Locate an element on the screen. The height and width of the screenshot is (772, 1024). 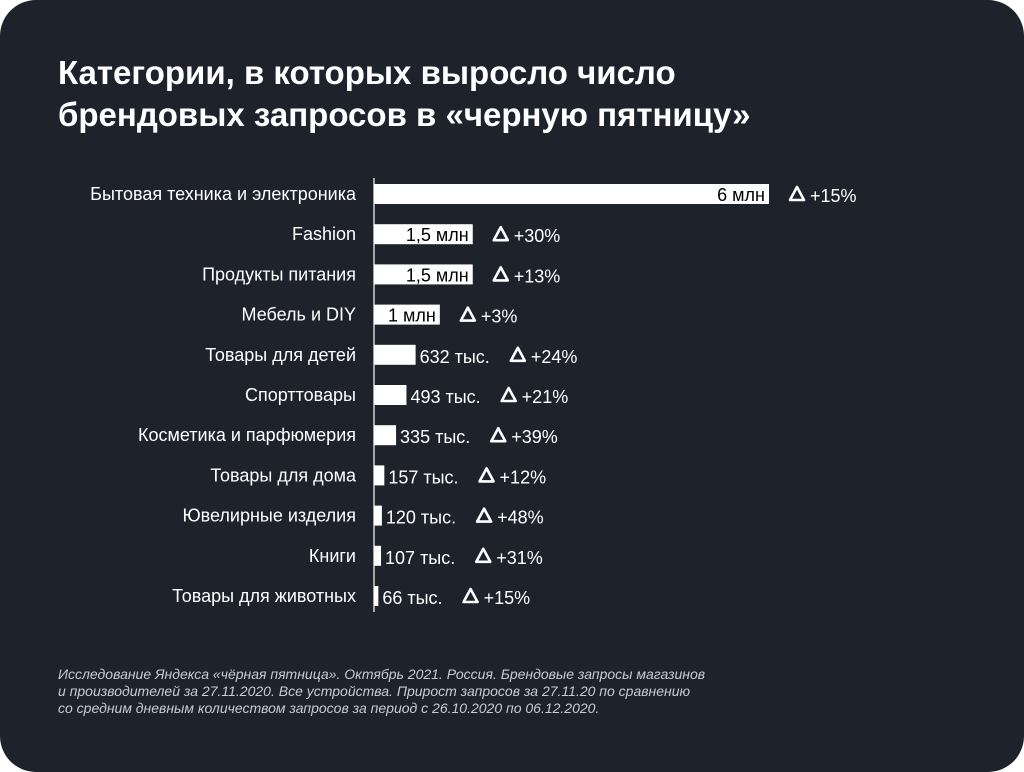
growth-label: +3% is located at coordinates (499, 317).